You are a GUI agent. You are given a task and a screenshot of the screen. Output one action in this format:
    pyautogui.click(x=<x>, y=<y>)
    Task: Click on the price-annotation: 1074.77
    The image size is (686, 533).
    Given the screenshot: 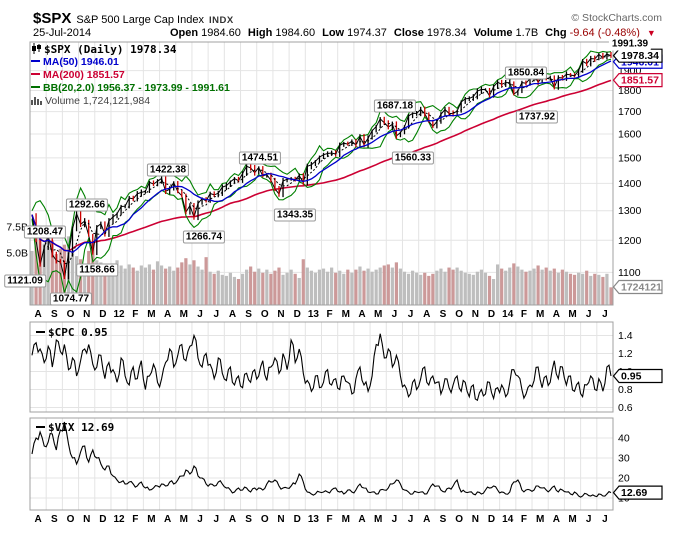 What is the action you would take?
    pyautogui.click(x=71, y=299)
    